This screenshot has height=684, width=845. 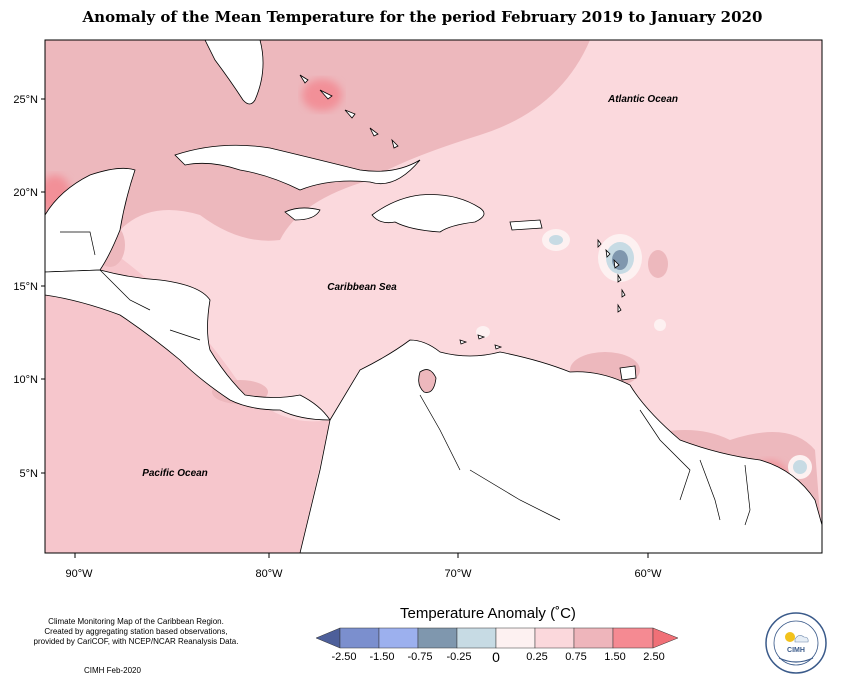 I want to click on anomaly-barbados-white, so click(x=660, y=325).